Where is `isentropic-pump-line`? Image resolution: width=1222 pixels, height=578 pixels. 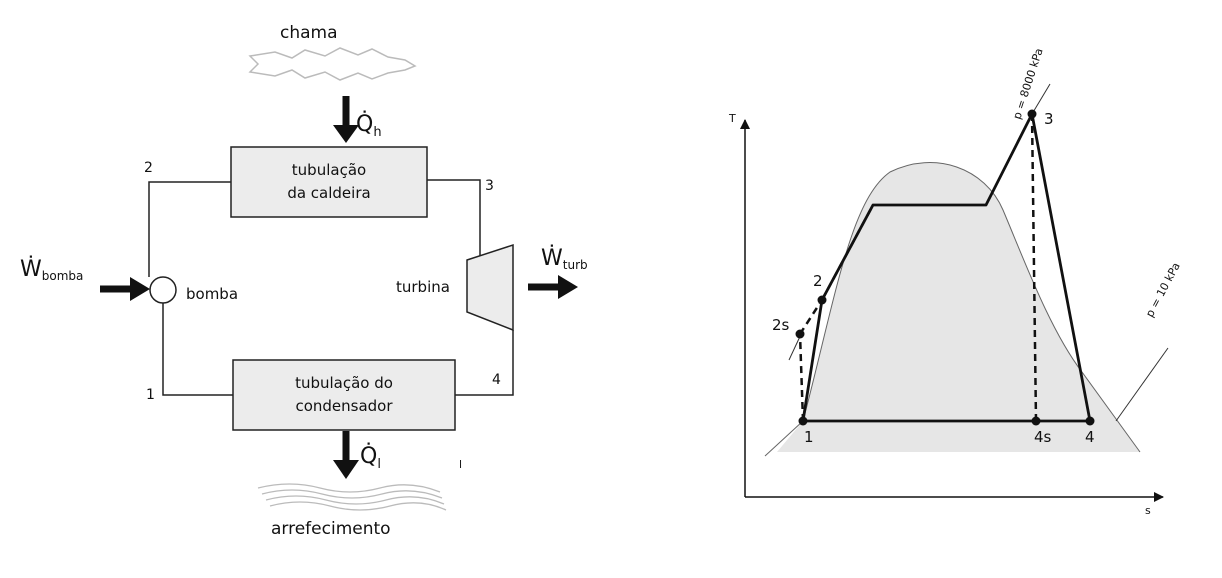 isentropic-pump-line is located at coordinates (801, 377).